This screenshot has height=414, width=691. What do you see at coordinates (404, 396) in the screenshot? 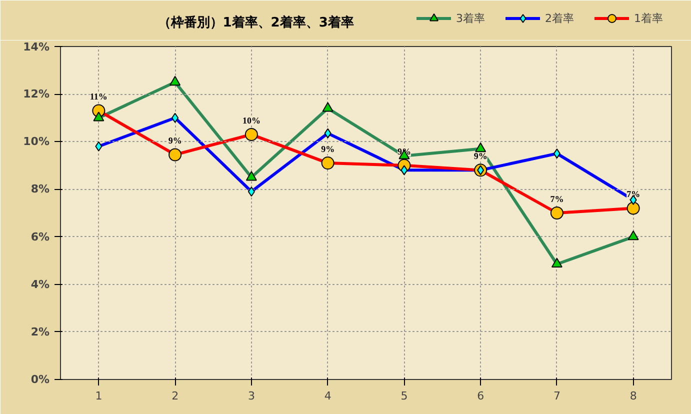
I see `x-tick-label: 5` at bounding box center [404, 396].